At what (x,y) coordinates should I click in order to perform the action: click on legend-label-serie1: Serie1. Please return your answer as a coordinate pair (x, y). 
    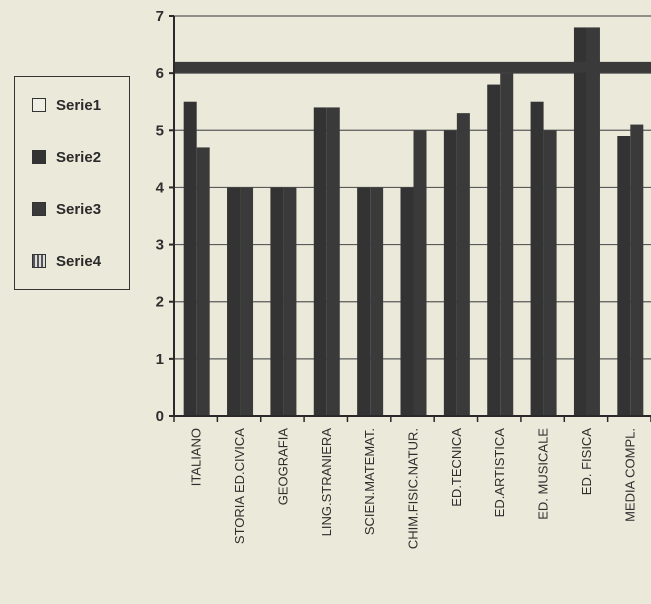
    Looking at the image, I should click on (79, 105).